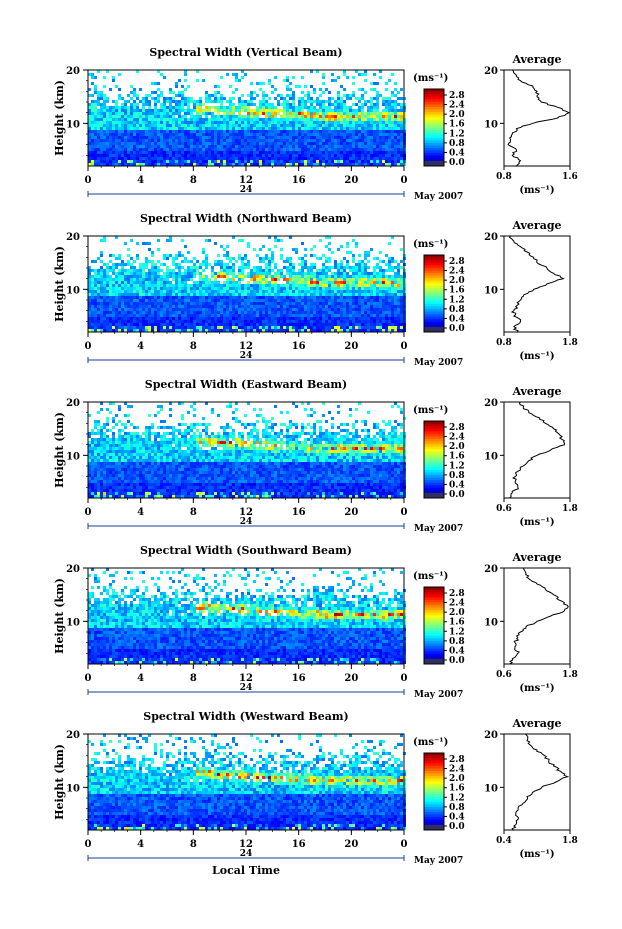  I want to click on panel-title: Spectral Width (Westward Beam), so click(245, 716).